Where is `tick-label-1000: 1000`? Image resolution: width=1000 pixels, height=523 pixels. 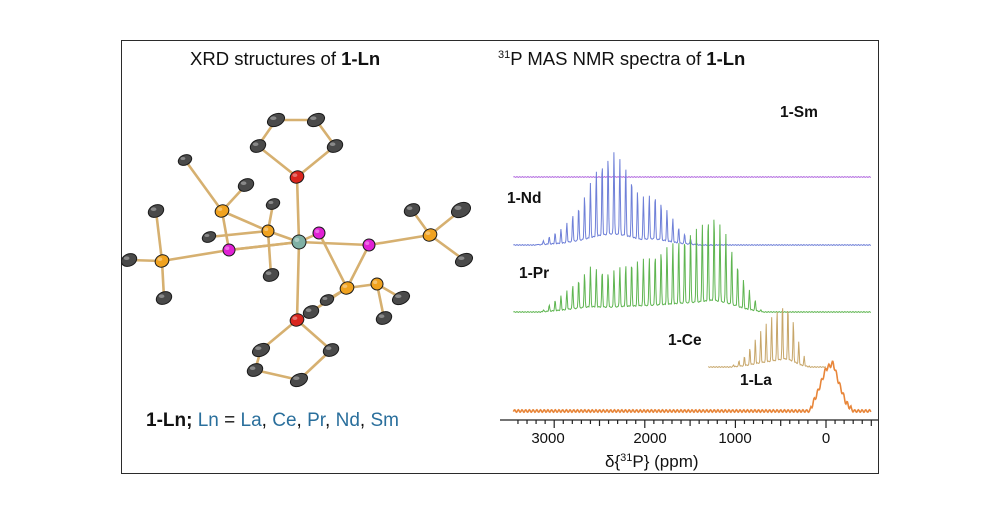 tick-label-1000: 1000 is located at coordinates (735, 438).